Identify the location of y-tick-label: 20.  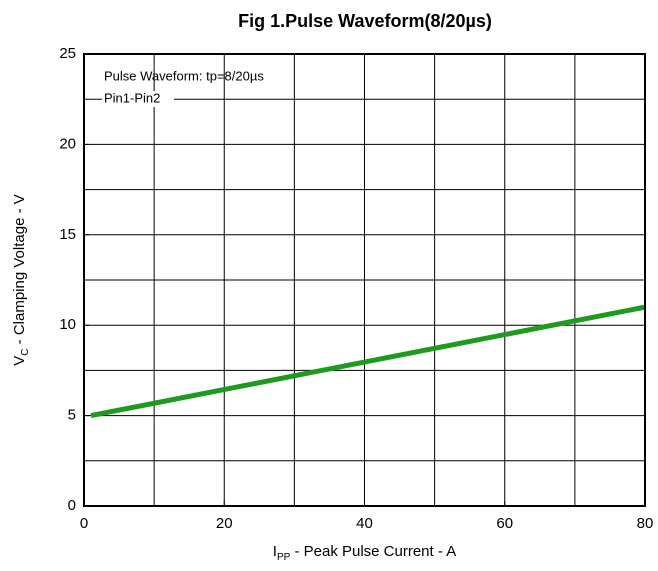
(67, 143).